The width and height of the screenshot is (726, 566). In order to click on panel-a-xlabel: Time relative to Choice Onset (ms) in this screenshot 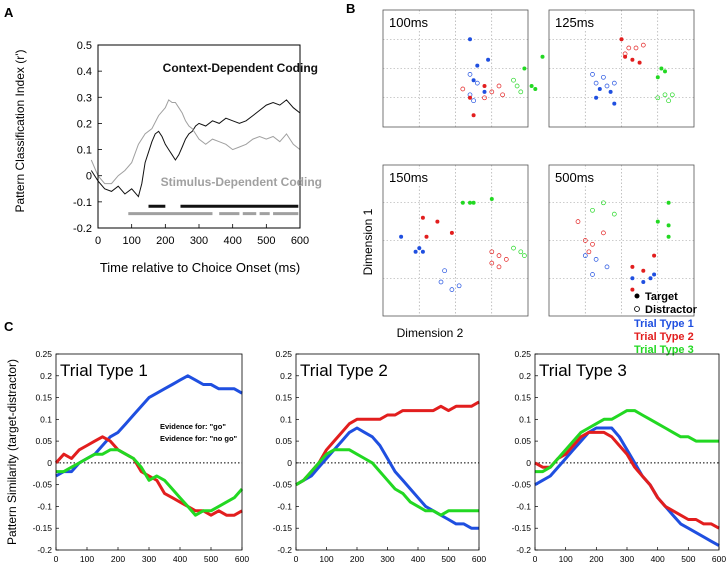, I will do `click(200, 267)`.